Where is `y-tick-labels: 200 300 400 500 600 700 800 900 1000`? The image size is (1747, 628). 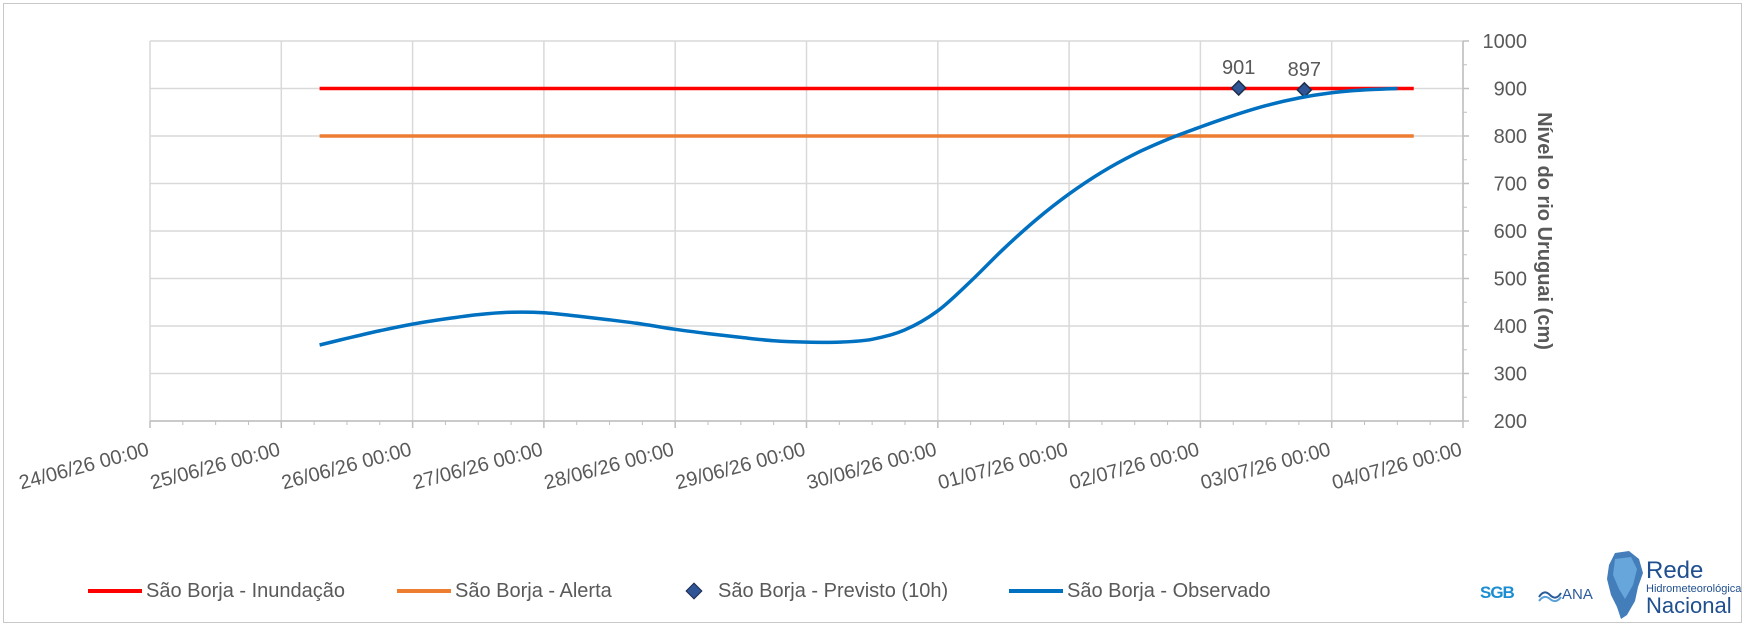
y-tick-labels: 200 300 400 500 600 700 800 900 1000 is located at coordinates (1505, 232).